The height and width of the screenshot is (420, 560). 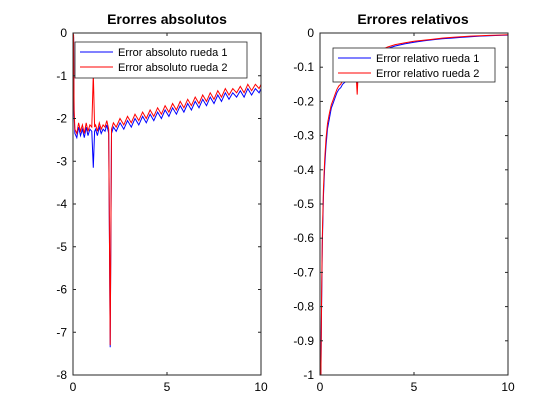 I want to click on relative-x-tick-label: 0, so click(x=320, y=387).